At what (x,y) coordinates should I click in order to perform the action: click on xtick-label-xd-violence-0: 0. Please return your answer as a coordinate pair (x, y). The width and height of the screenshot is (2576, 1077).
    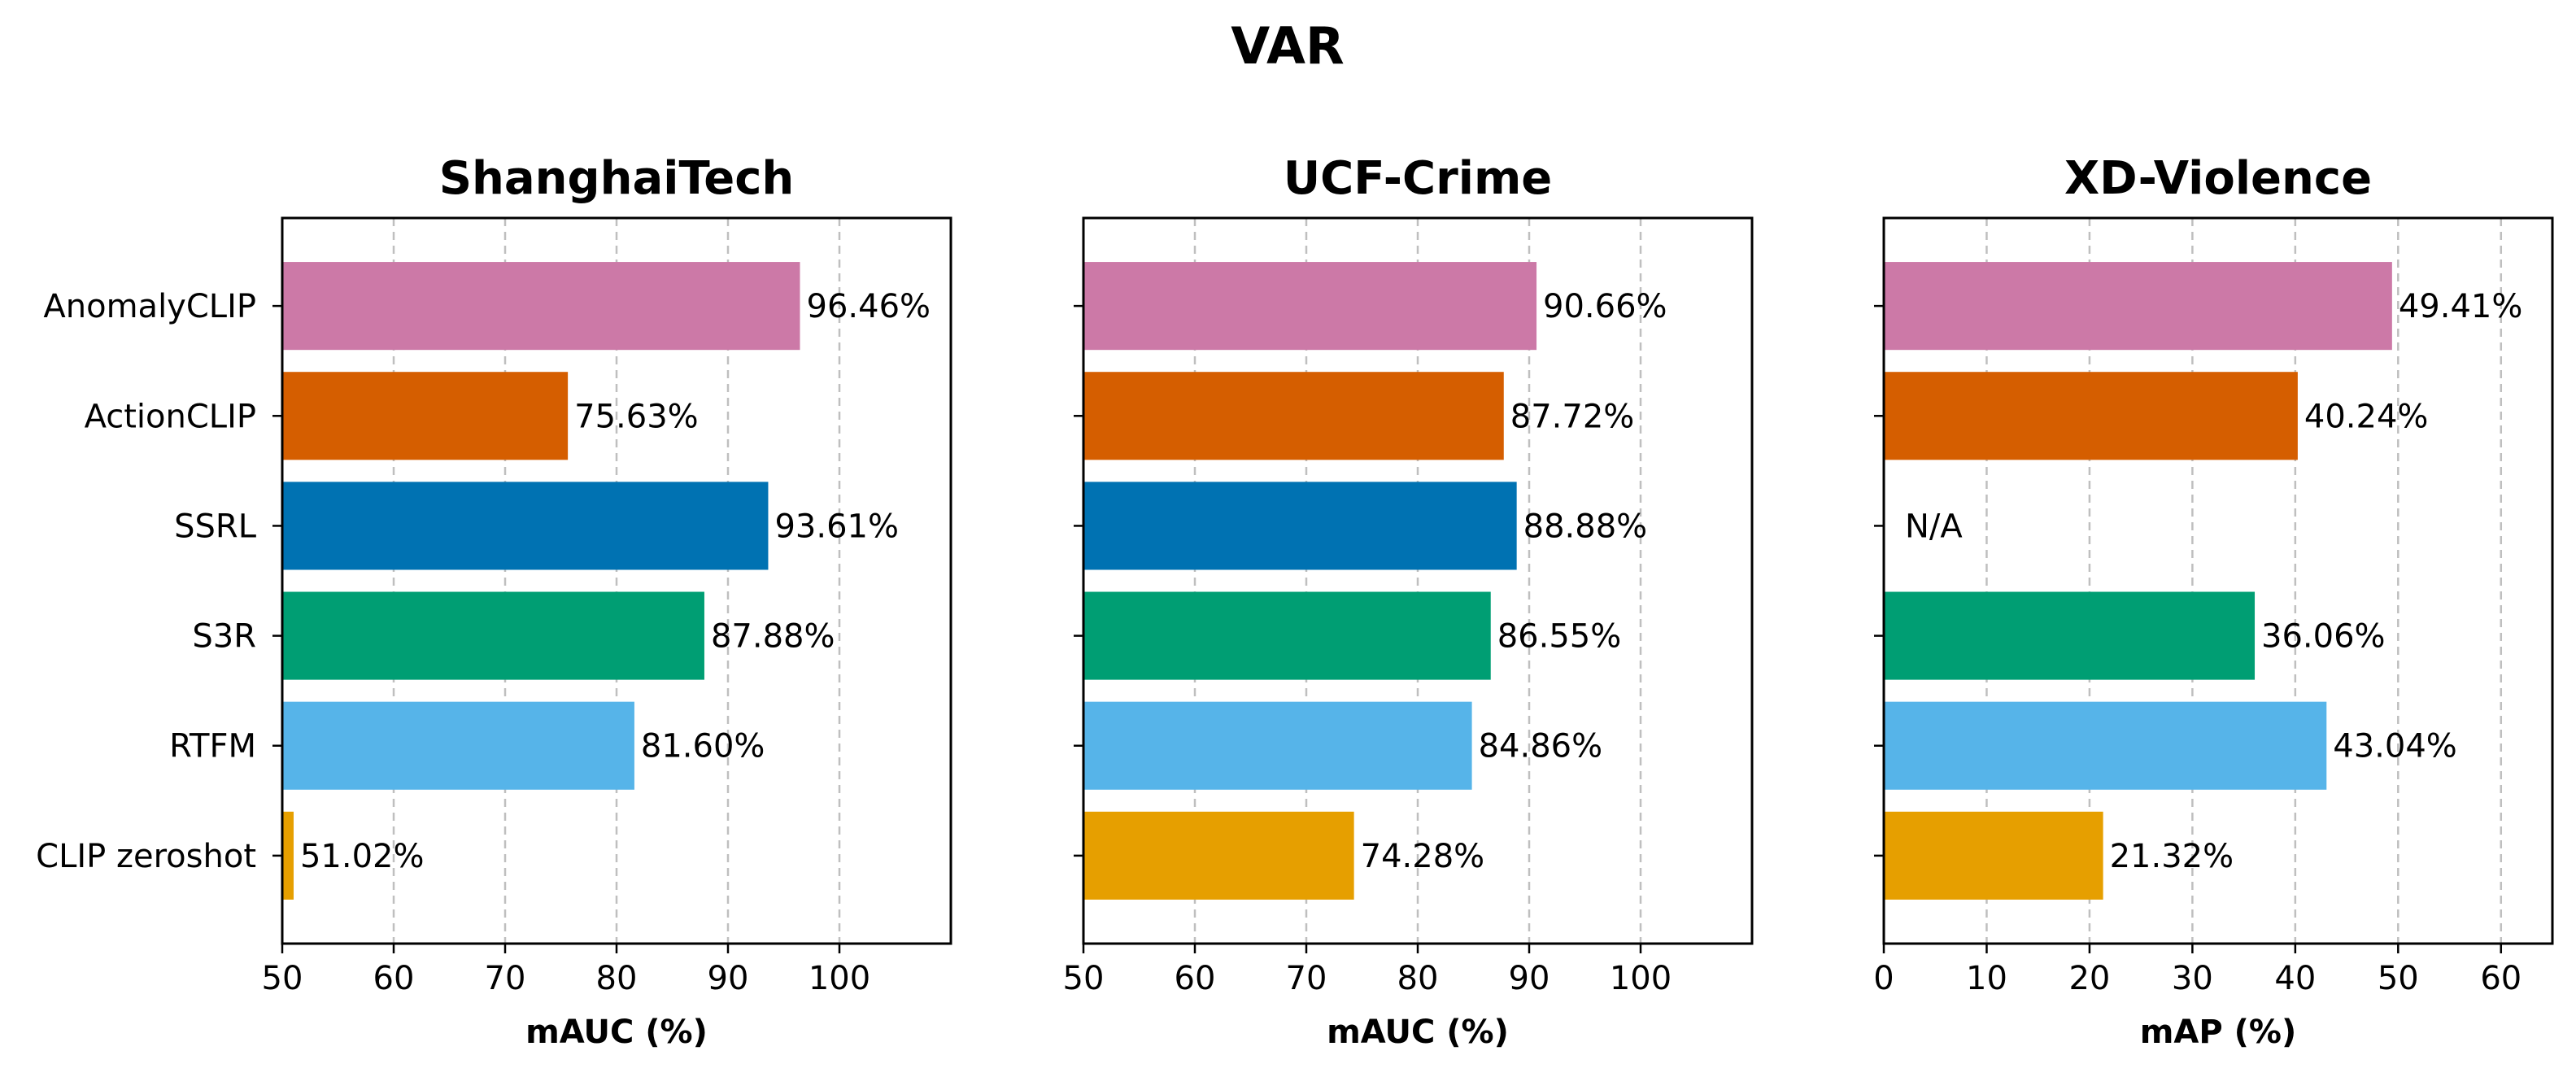
    Looking at the image, I should click on (1883, 979).